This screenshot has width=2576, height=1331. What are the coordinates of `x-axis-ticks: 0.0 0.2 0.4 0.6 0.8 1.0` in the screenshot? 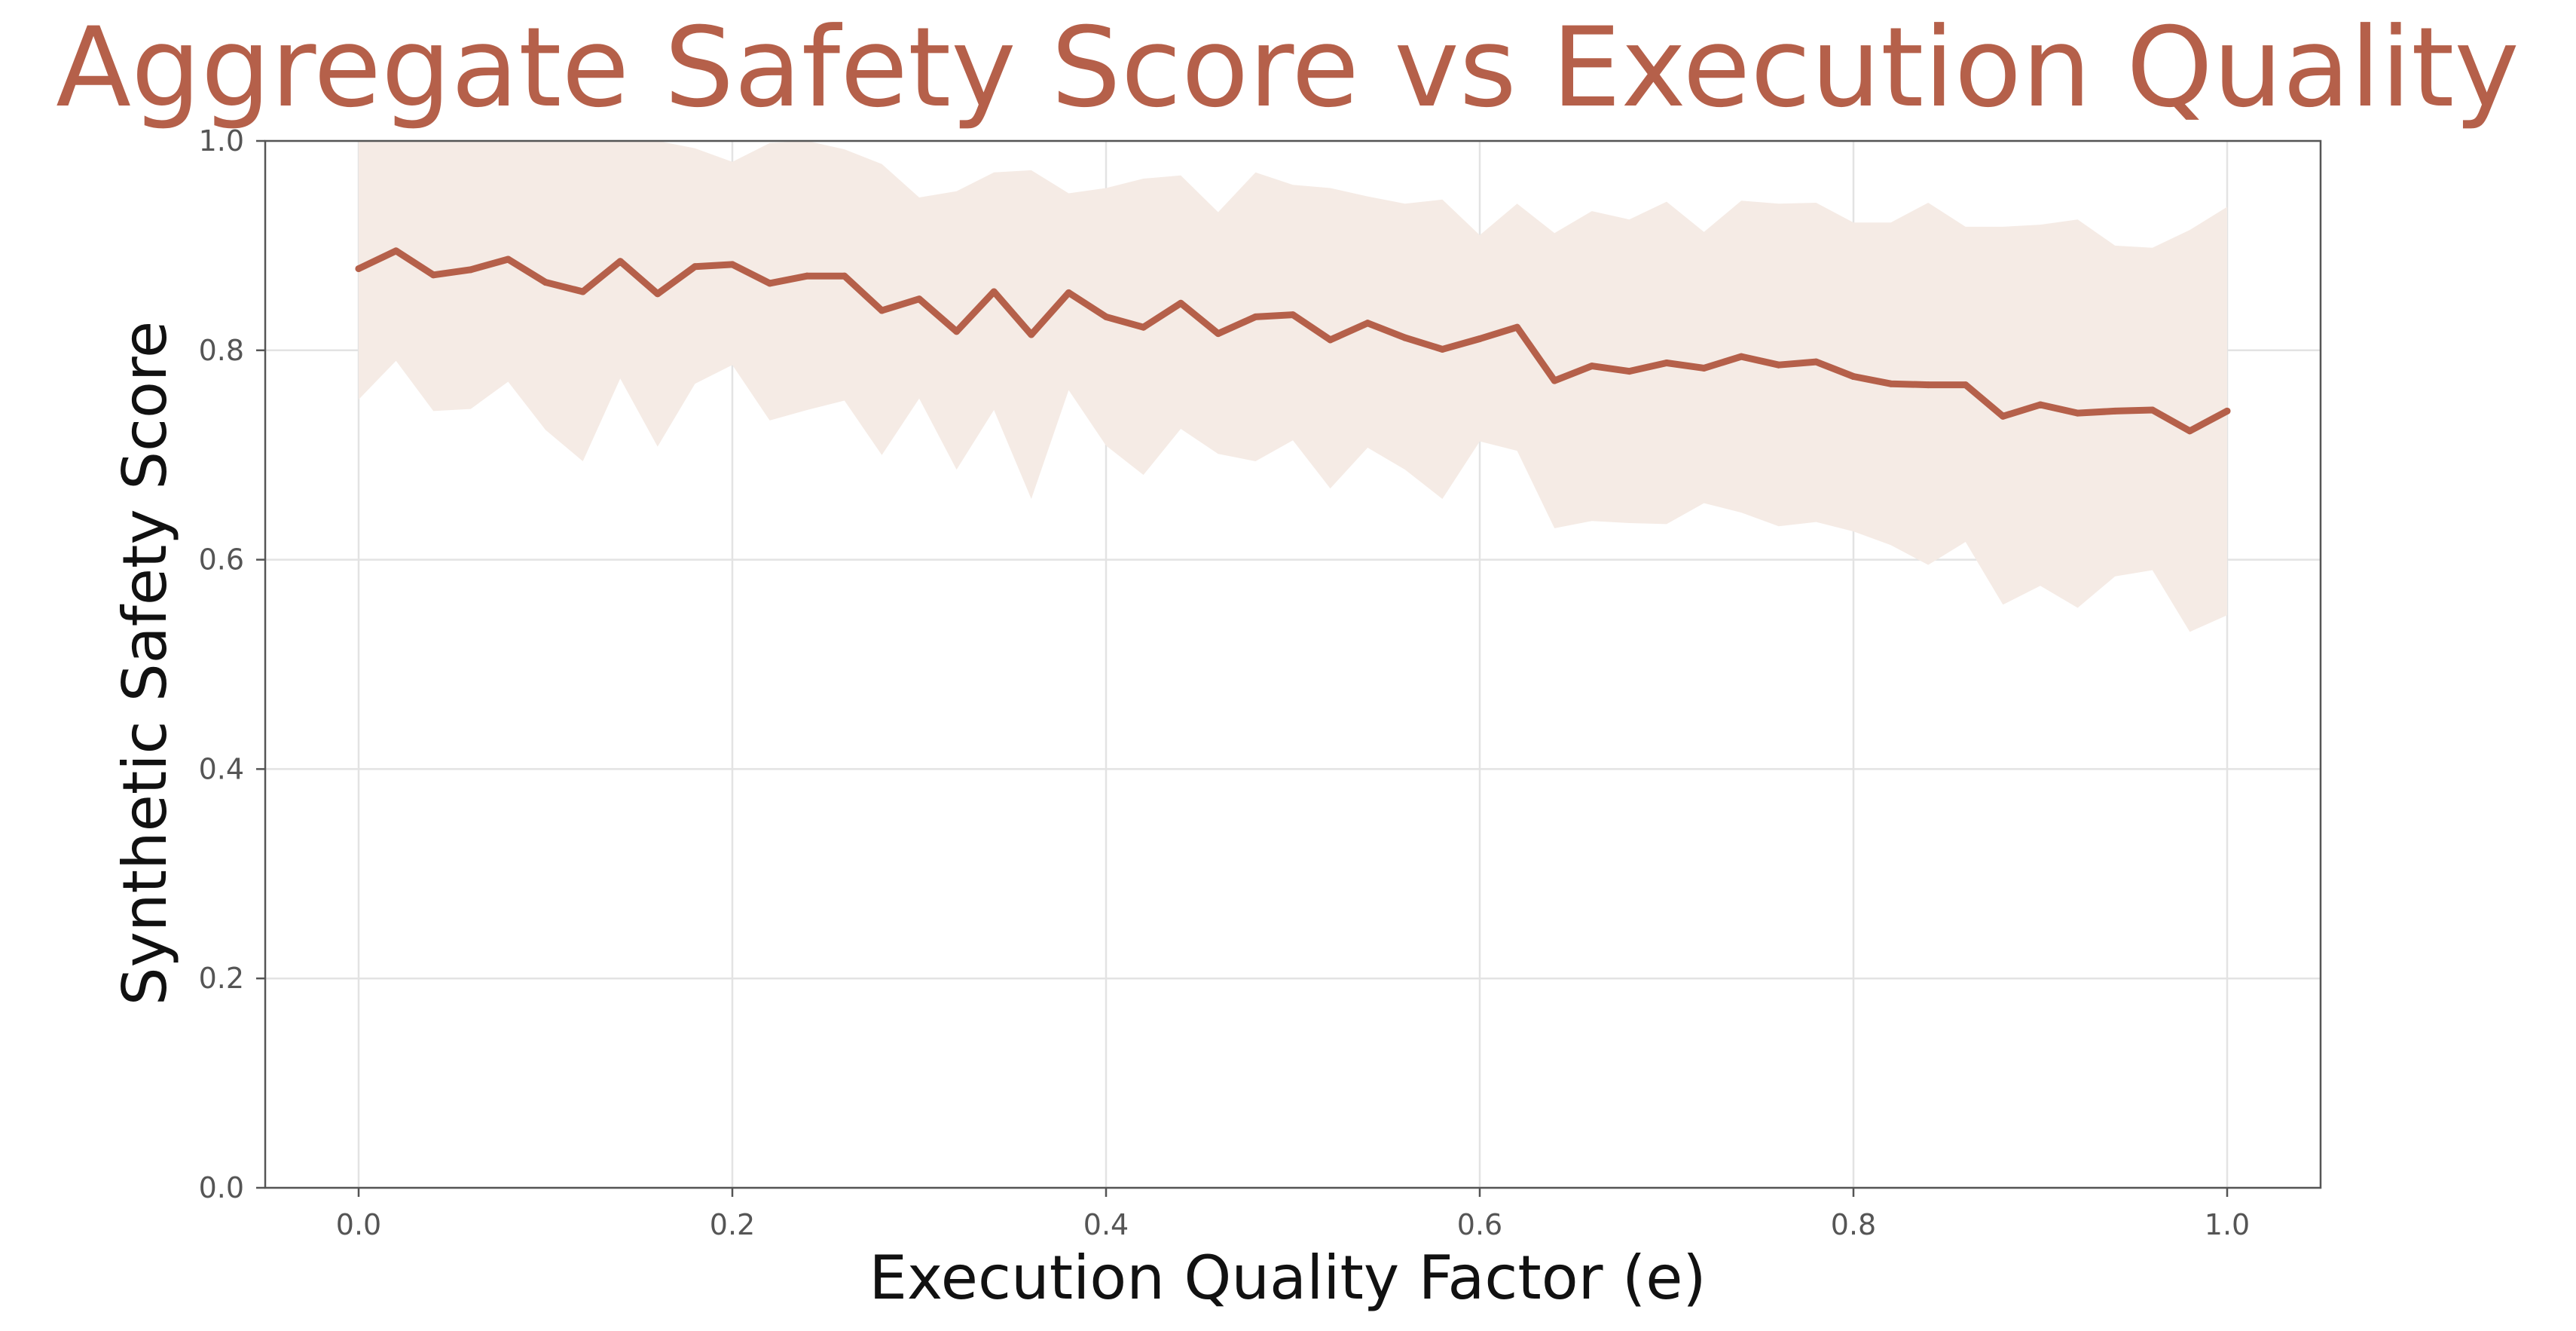 It's located at (1293, 1214).